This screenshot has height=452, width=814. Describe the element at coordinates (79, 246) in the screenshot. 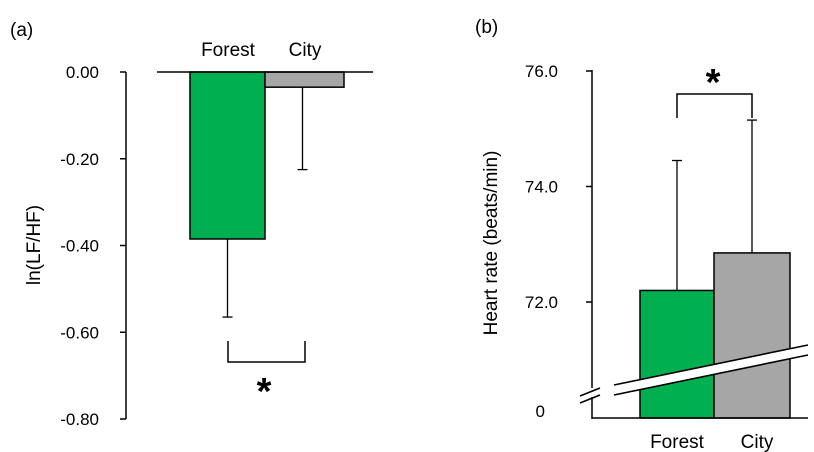

I see `panel-a-y-tick-label: -0.40` at that location.